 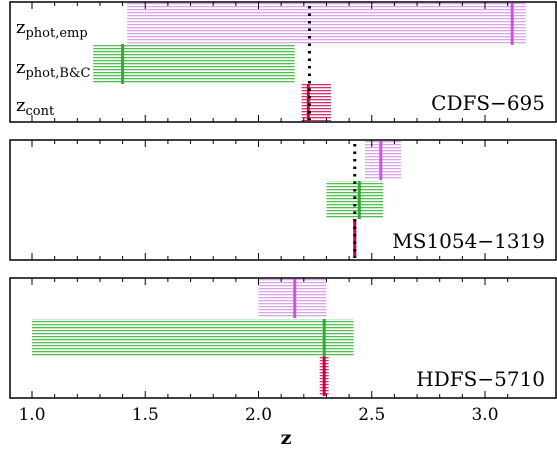 What do you see at coordinates (145, 415) in the screenshot?
I see `x-tick-label: 1.5` at bounding box center [145, 415].